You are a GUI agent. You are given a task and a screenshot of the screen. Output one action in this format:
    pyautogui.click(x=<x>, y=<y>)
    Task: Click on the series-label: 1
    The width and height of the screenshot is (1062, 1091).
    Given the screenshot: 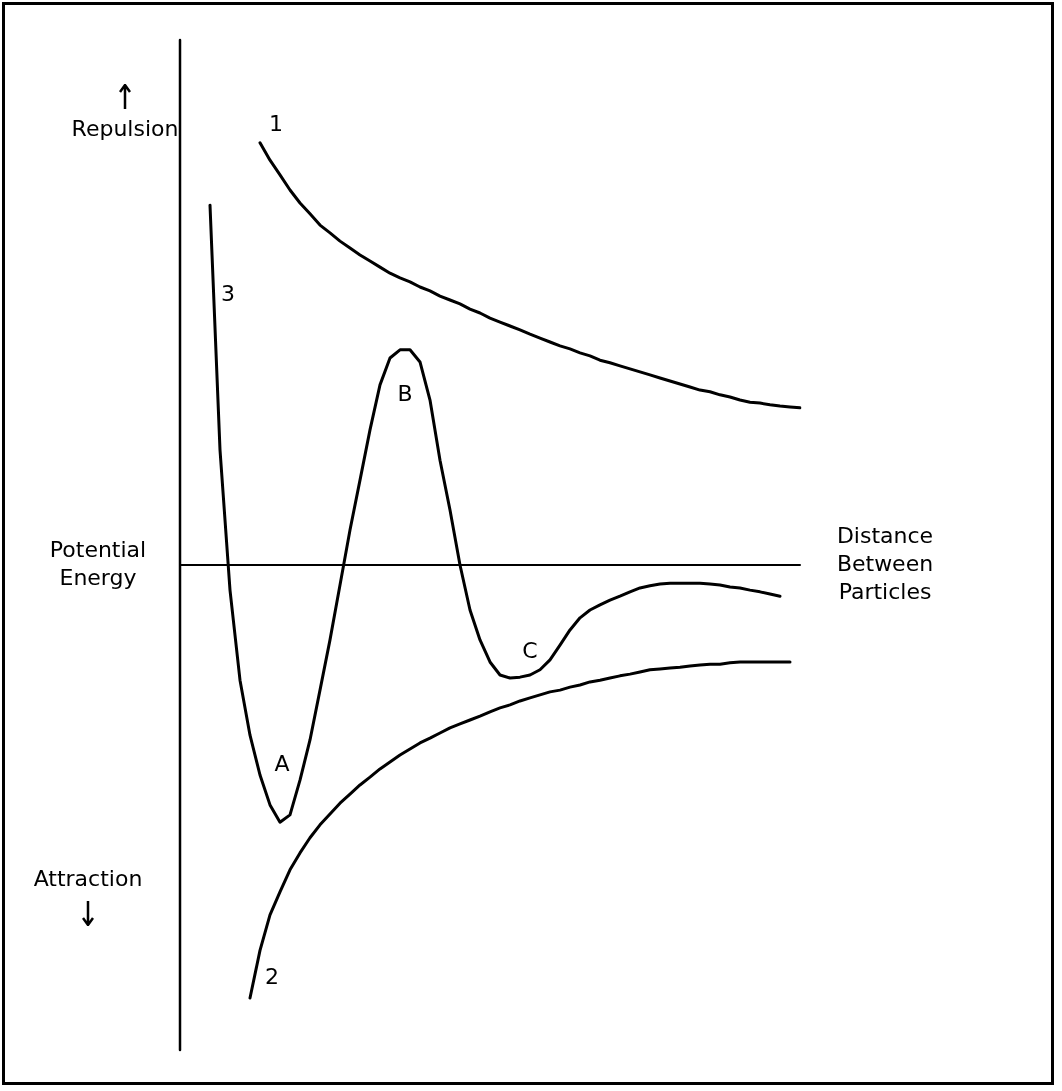 What is the action you would take?
    pyautogui.click(x=276, y=123)
    